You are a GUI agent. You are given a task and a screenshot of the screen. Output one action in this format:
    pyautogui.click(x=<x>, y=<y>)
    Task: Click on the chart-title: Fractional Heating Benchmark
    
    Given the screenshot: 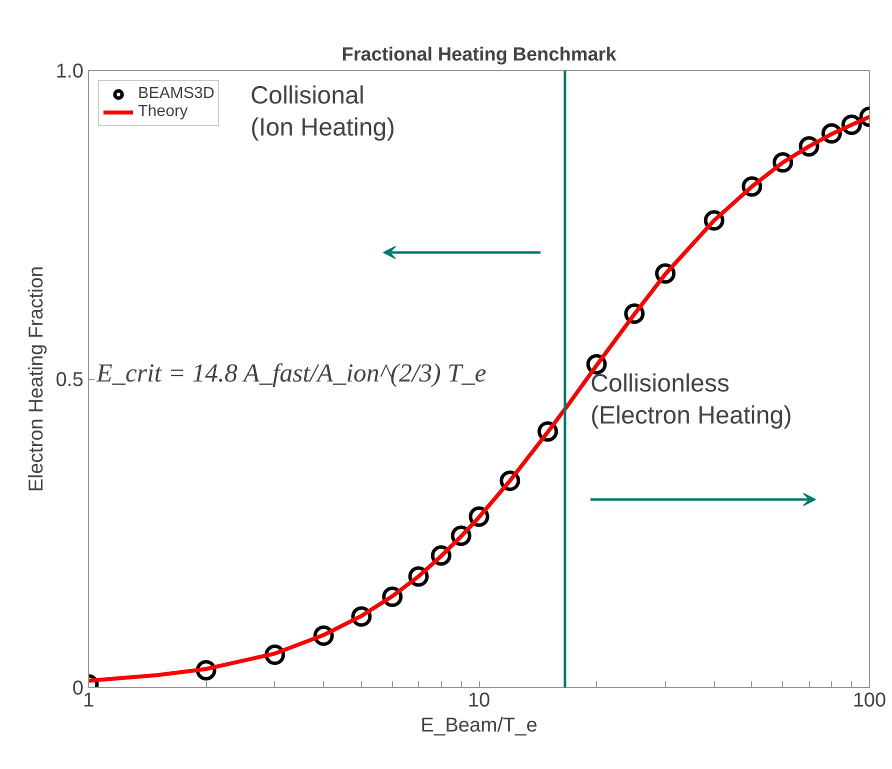 What is the action you would take?
    pyautogui.click(x=479, y=55)
    